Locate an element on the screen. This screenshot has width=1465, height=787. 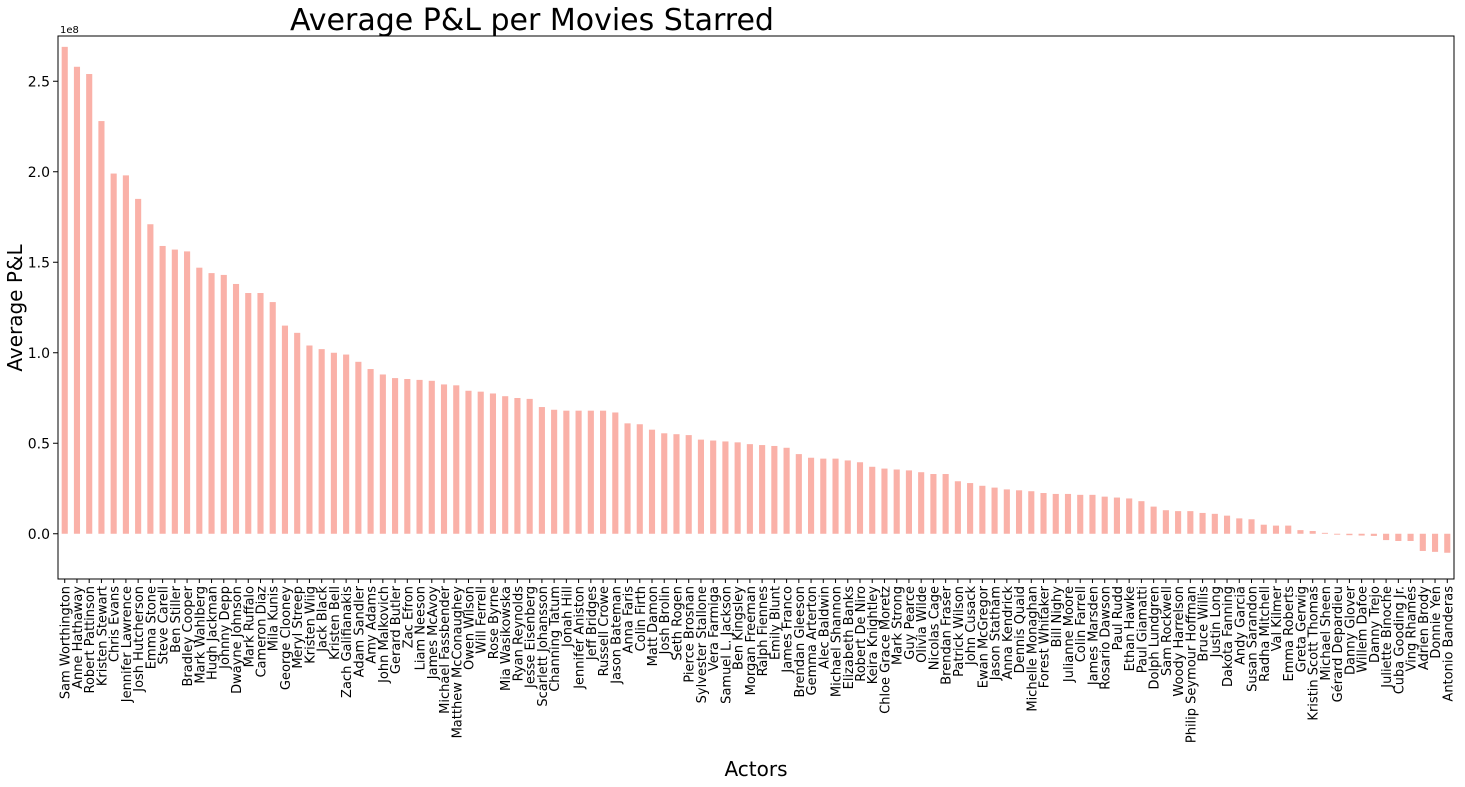
x-tick-label: Mila Kunis is located at coordinates (274, 619).